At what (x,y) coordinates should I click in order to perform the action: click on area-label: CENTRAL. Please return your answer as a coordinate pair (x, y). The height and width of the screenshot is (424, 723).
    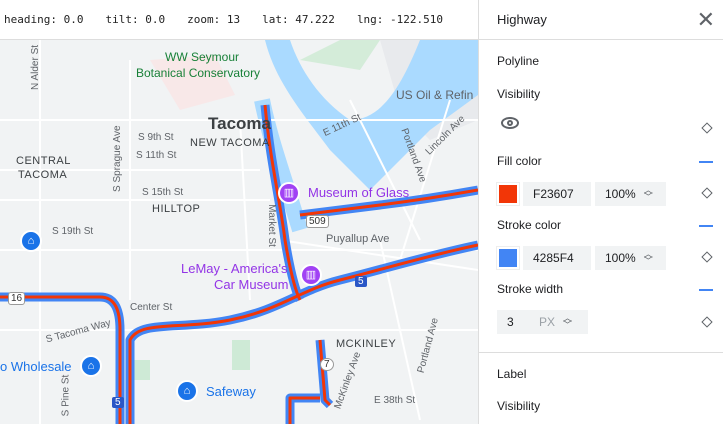
    Looking at the image, I should click on (43, 161).